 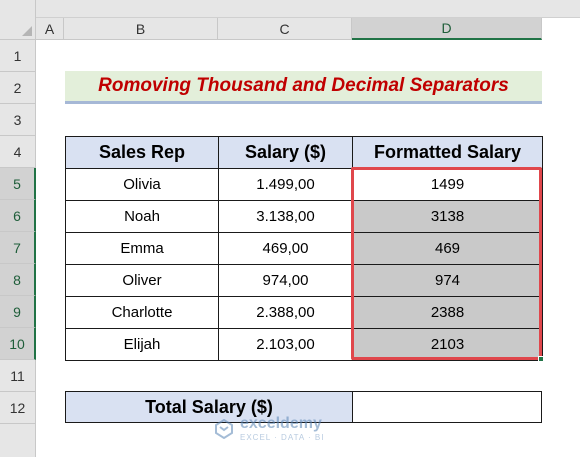 I want to click on header-salary: Salary ($), so click(x=285, y=152).